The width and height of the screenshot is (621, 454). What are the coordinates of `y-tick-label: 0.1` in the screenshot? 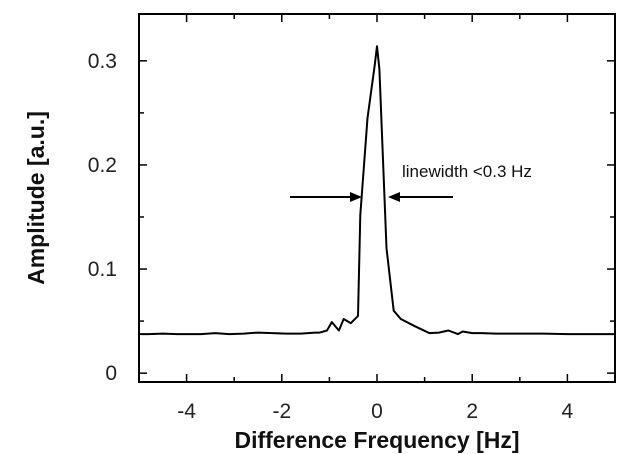 It's located at (102, 269).